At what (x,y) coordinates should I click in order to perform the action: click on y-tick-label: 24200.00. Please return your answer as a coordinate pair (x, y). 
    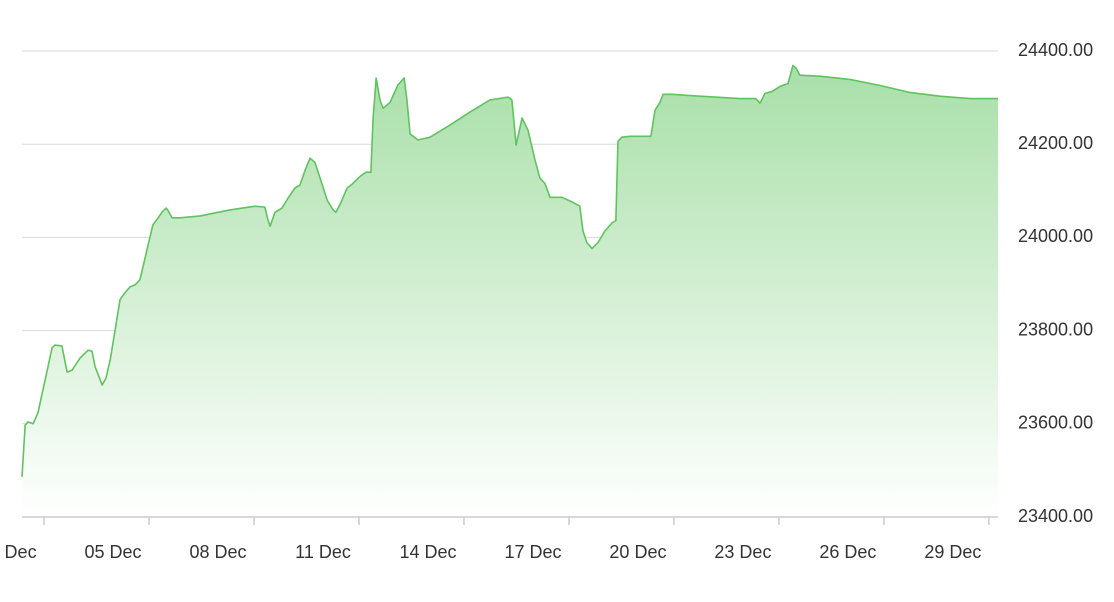
    Looking at the image, I should click on (1055, 143).